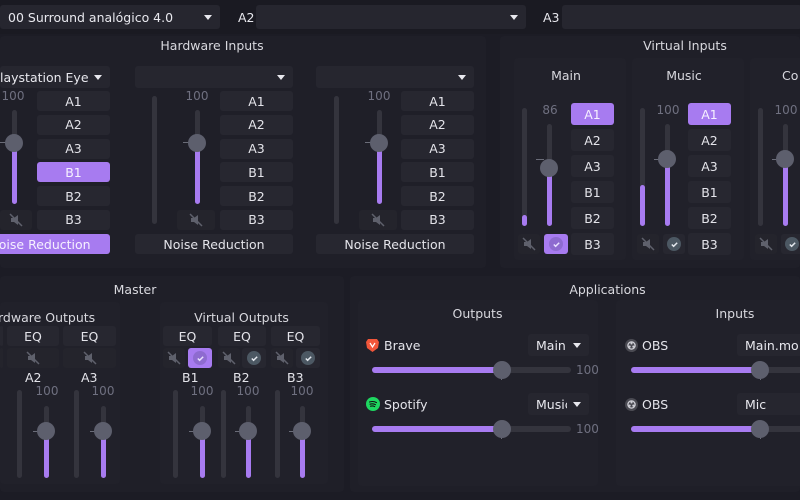 This screenshot has height=500, width=800. Describe the element at coordinates (47, 391) in the screenshot. I see `hw-output-a2-volume-value: 100` at that location.